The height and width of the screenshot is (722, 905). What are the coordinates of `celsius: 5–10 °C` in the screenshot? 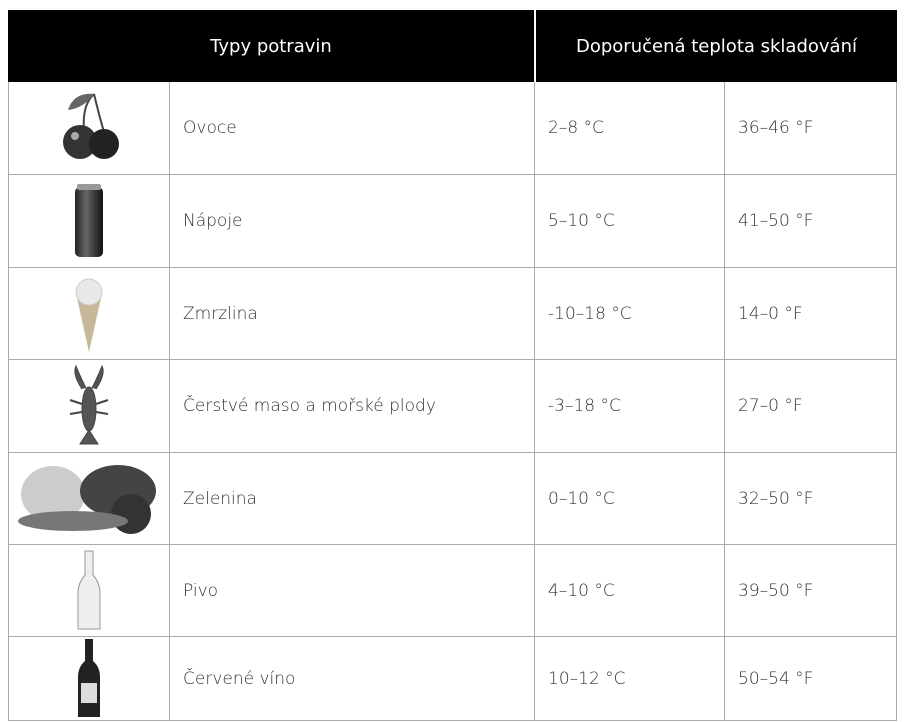 It's located at (630, 221).